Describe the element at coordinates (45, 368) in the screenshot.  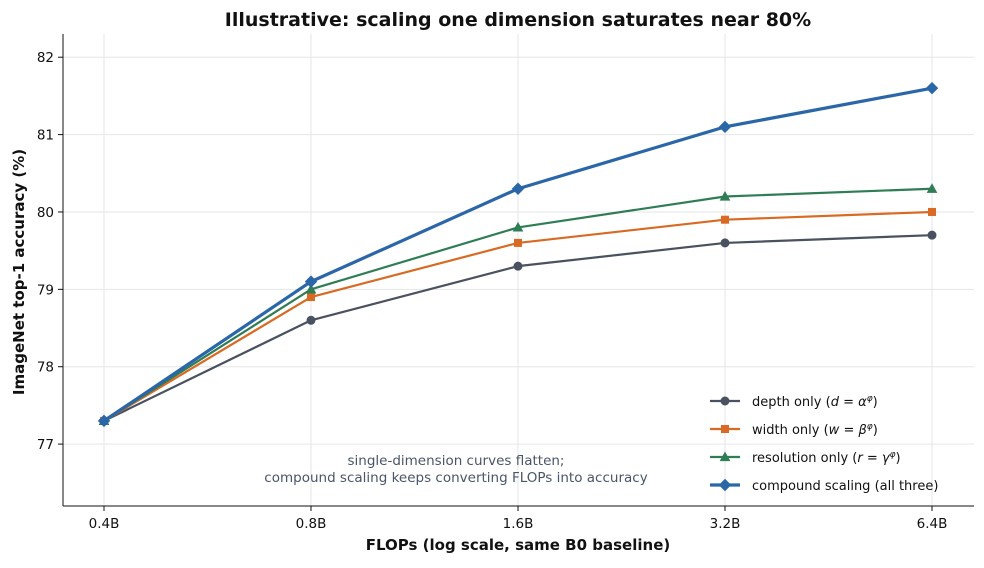
I see `y-tick-label: 78` at that location.